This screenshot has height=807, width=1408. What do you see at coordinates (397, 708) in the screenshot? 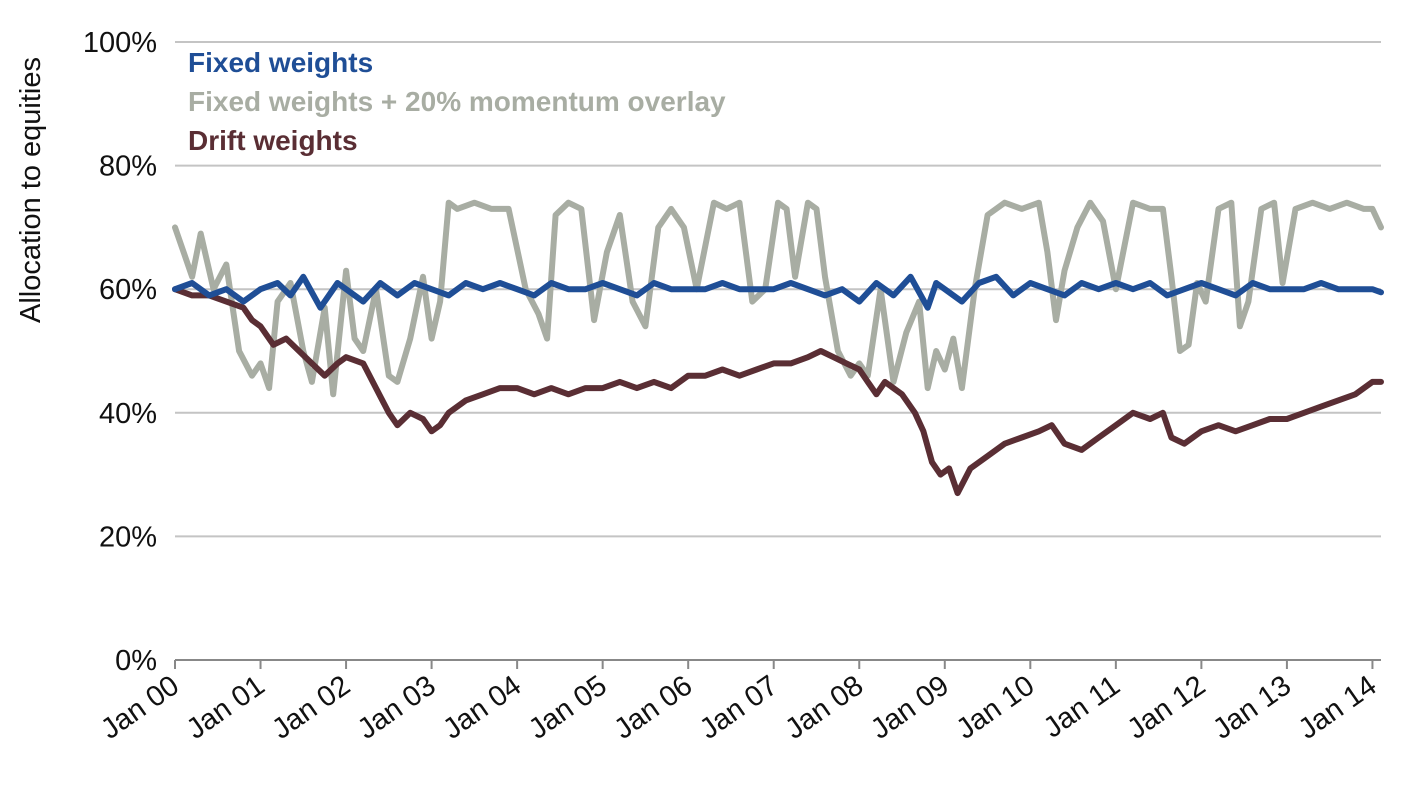
I see `x-tick-label: Jan 03` at bounding box center [397, 708].